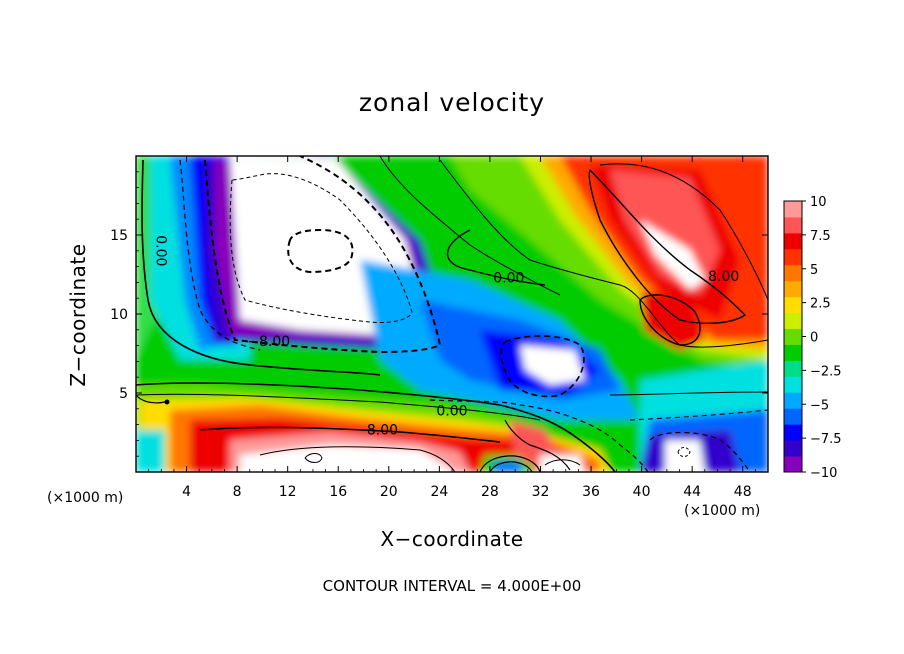  What do you see at coordinates (85, 498) in the screenshot?
I see `x-units-left: (×1000 m)` at bounding box center [85, 498].